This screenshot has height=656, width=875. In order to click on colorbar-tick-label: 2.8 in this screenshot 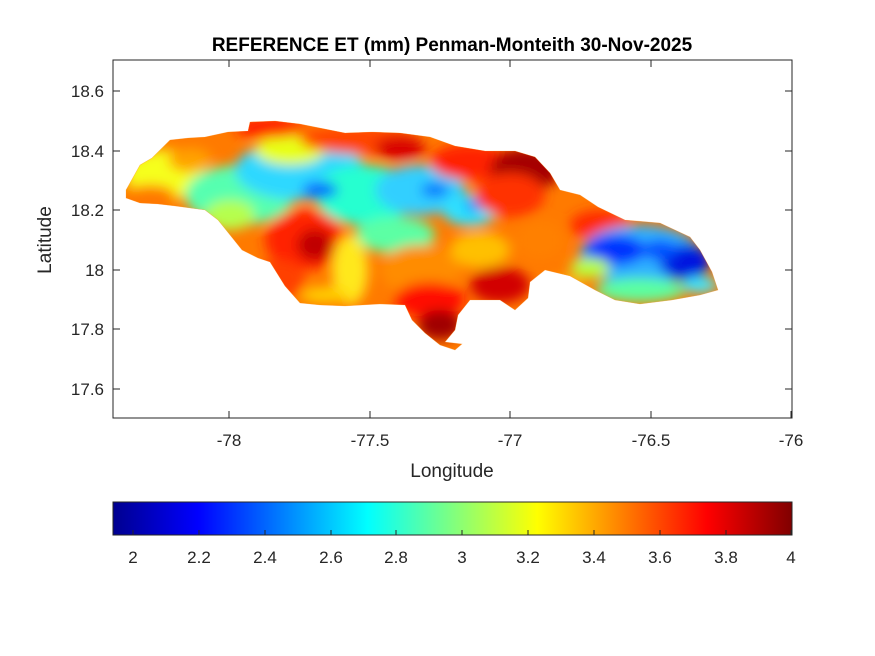, I will do `click(396, 557)`.